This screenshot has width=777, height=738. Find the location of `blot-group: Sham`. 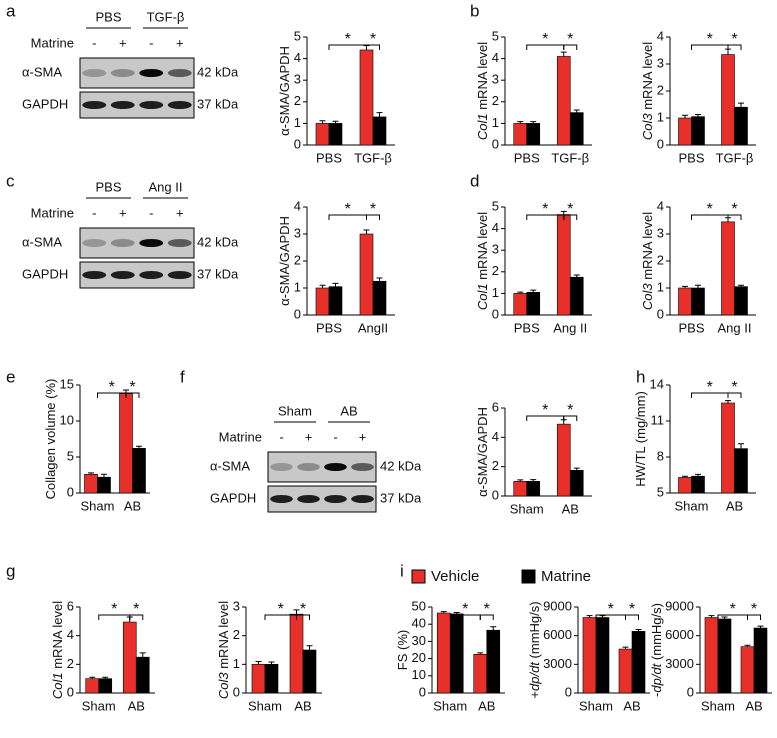

blot-group: Sham is located at coordinates (295, 410).